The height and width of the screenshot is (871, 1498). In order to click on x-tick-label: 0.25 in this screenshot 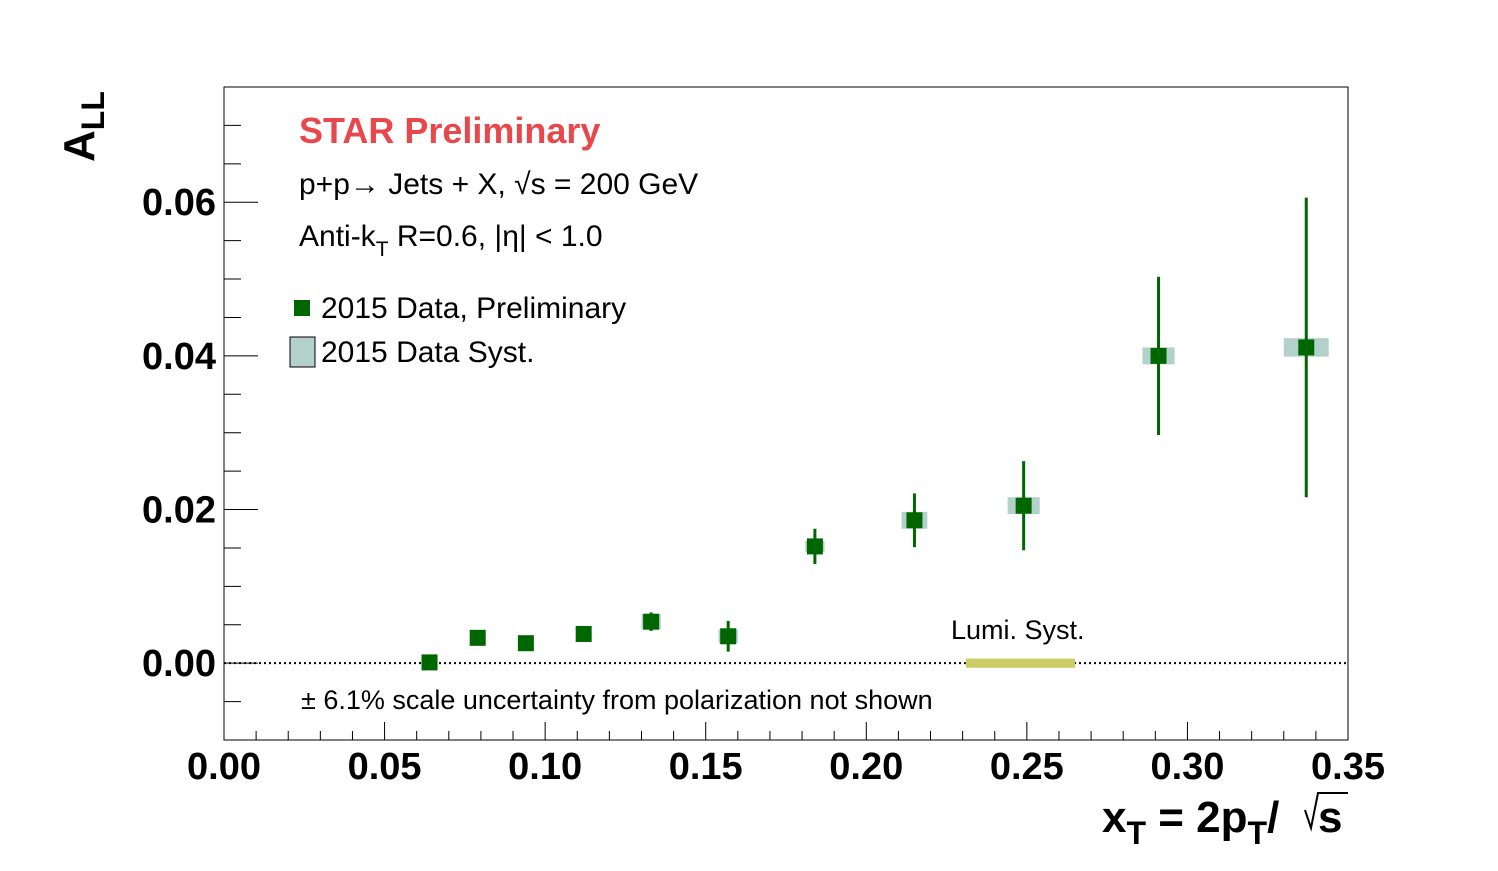, I will do `click(1027, 767)`.